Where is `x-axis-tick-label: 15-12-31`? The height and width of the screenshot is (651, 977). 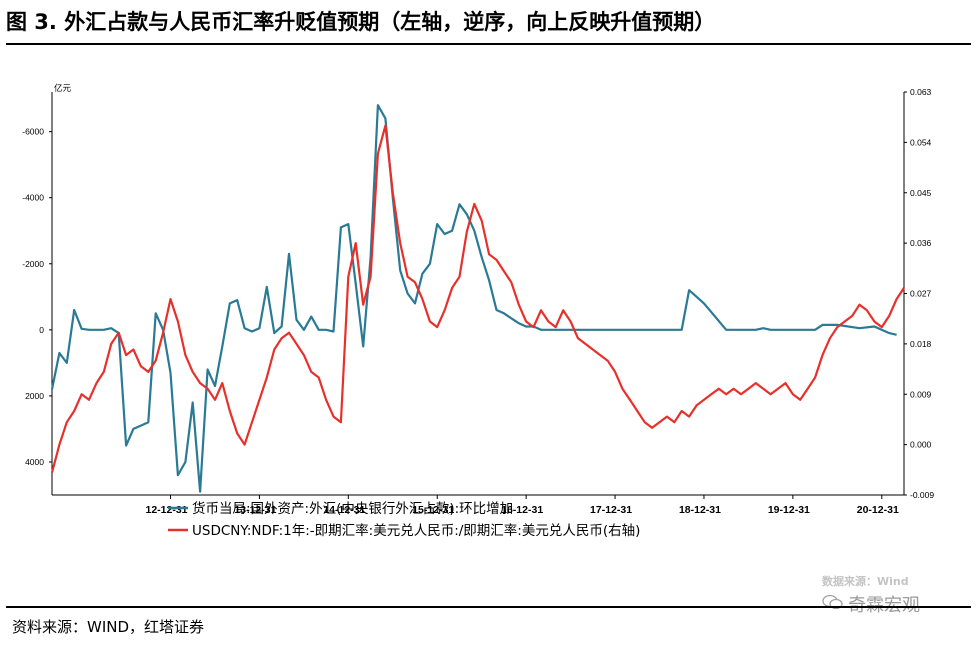
x-axis-tick-label: 15-12-31 is located at coordinates (433, 510).